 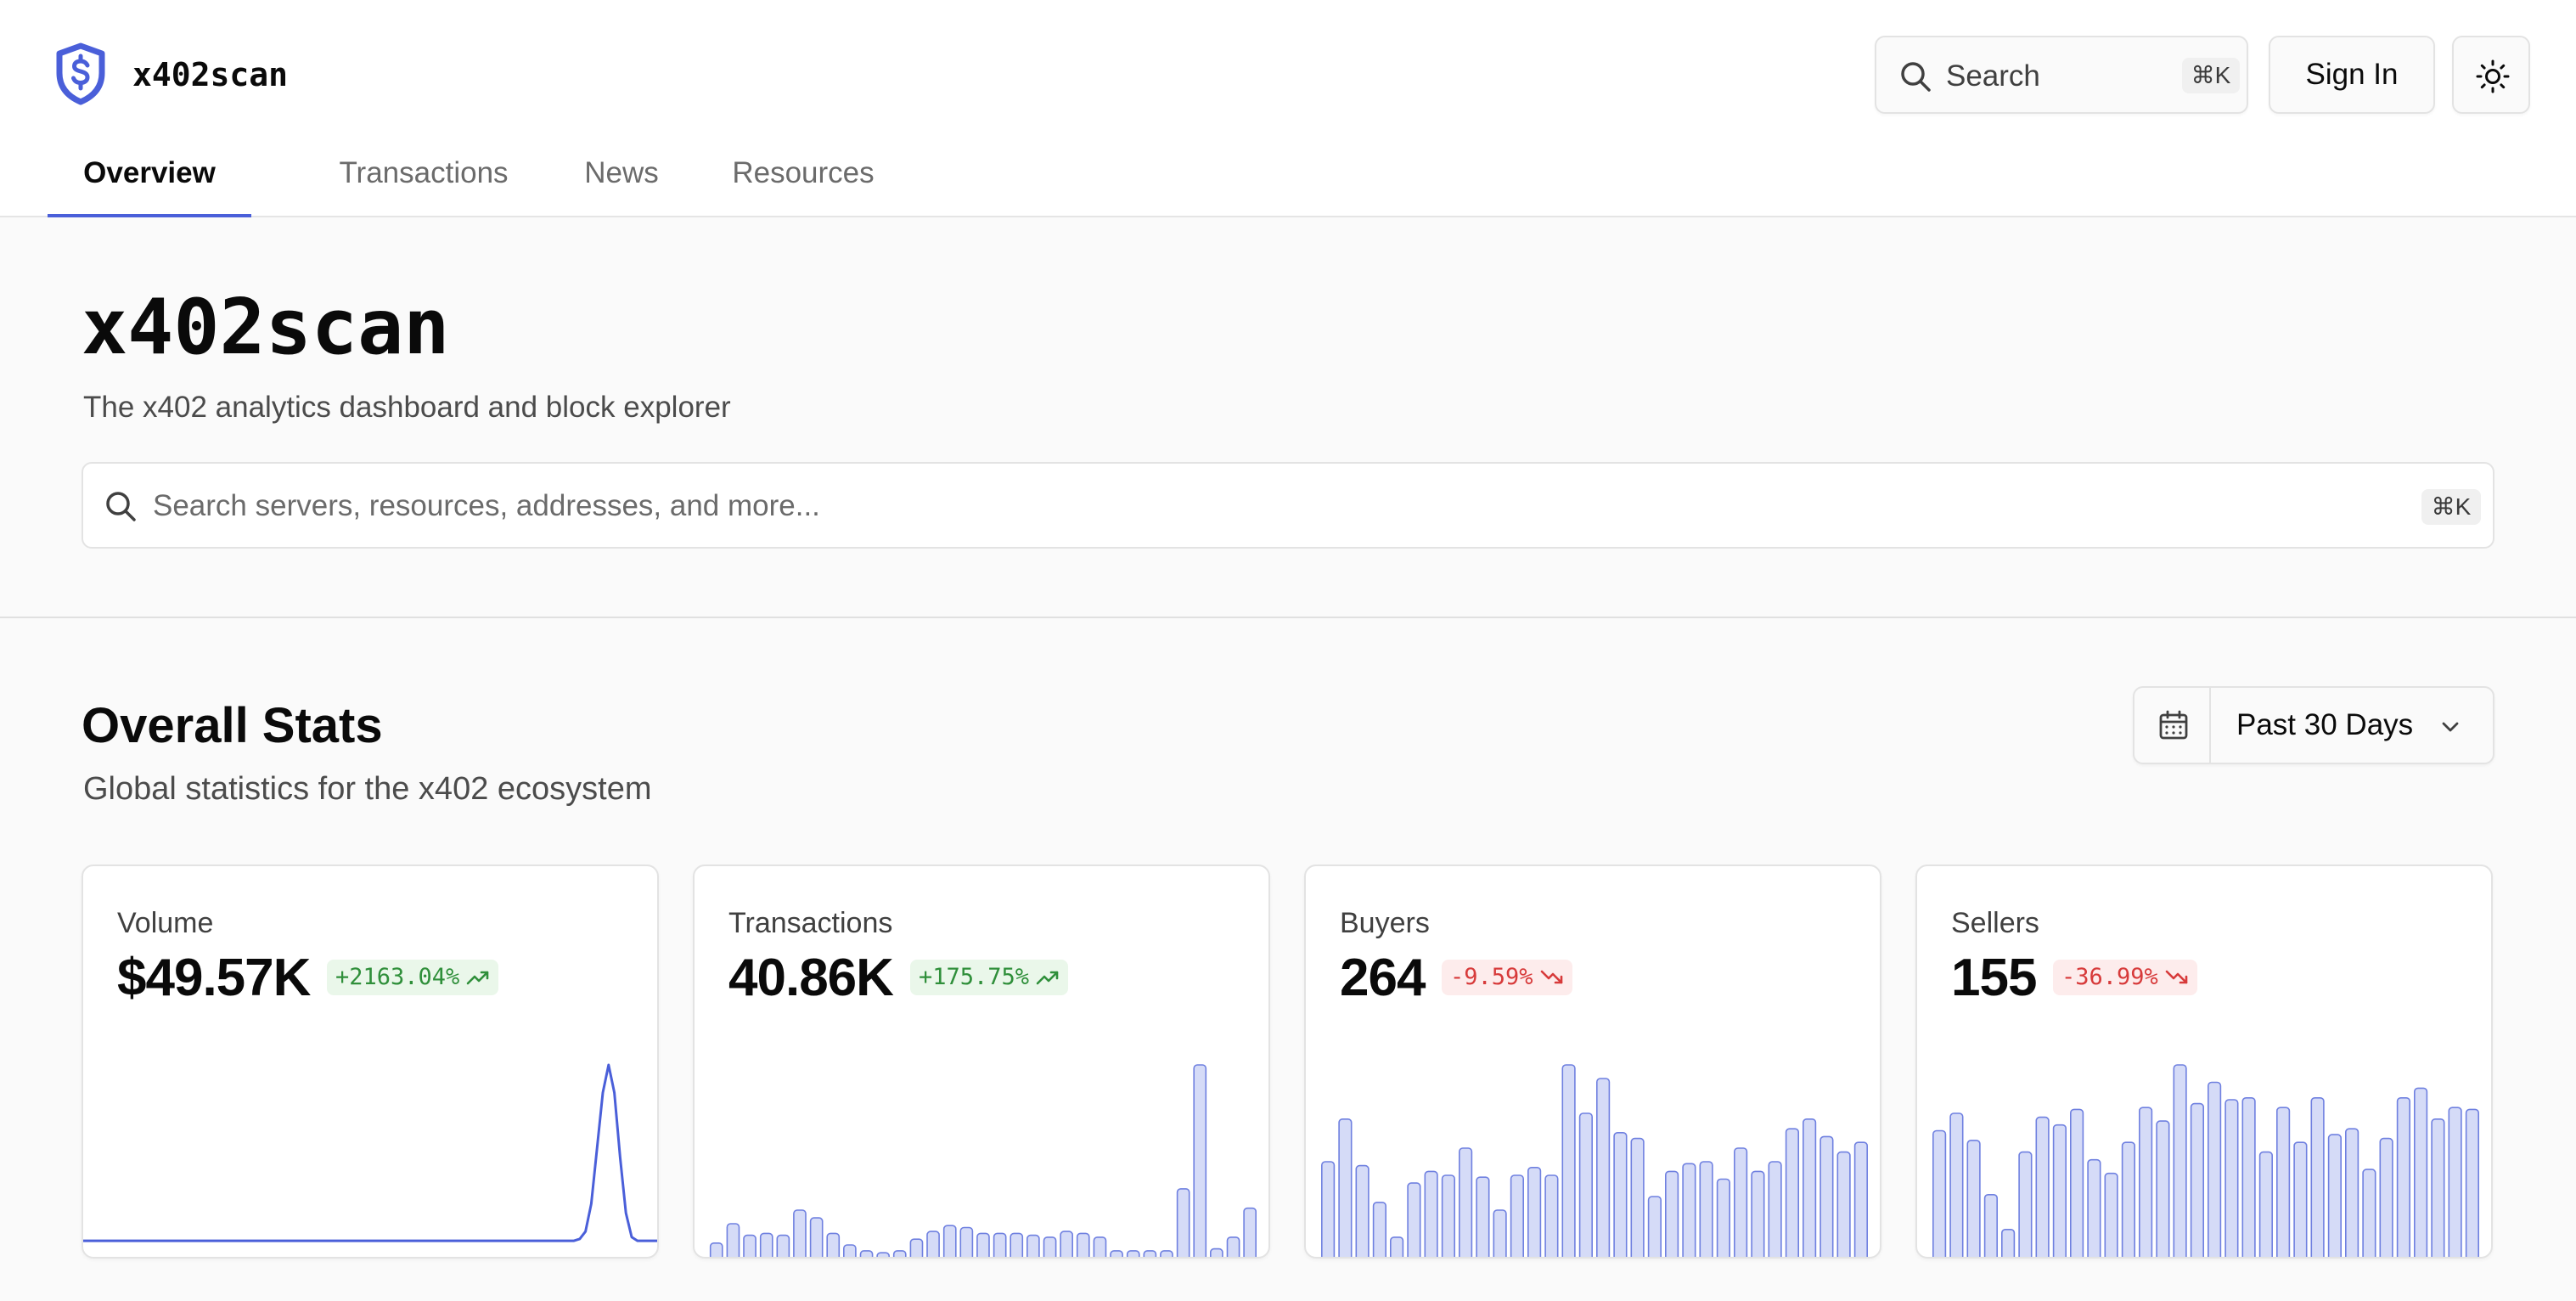 What do you see at coordinates (1288, 617) in the screenshot?
I see `section-divider` at bounding box center [1288, 617].